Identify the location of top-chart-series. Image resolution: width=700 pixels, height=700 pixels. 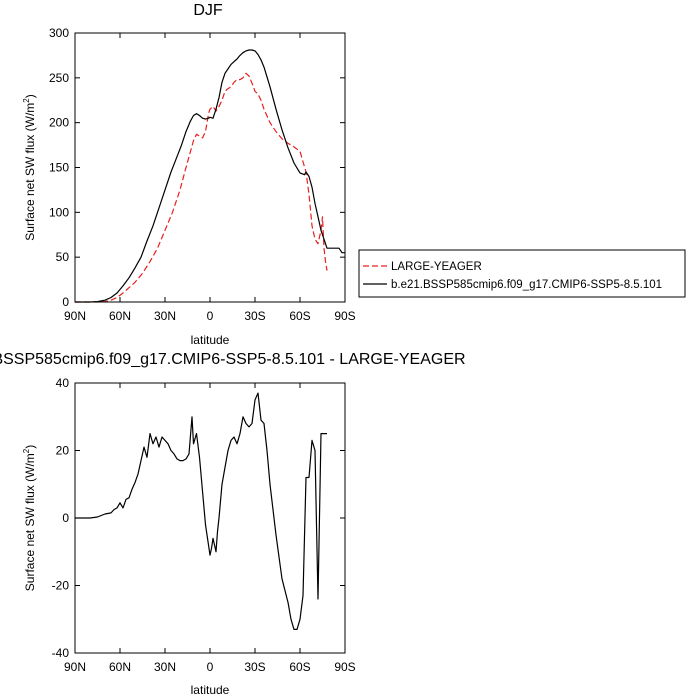
(210, 176).